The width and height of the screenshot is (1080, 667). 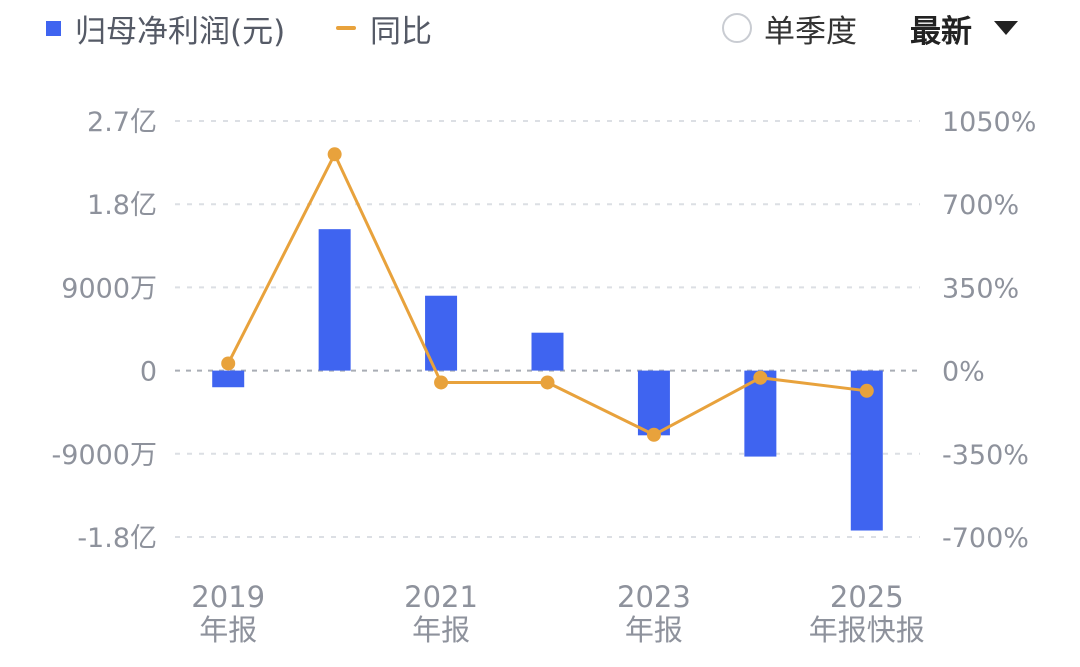 What do you see at coordinates (867, 630) in the screenshot?
I see `x-tick-sublabel: 年报快报` at bounding box center [867, 630].